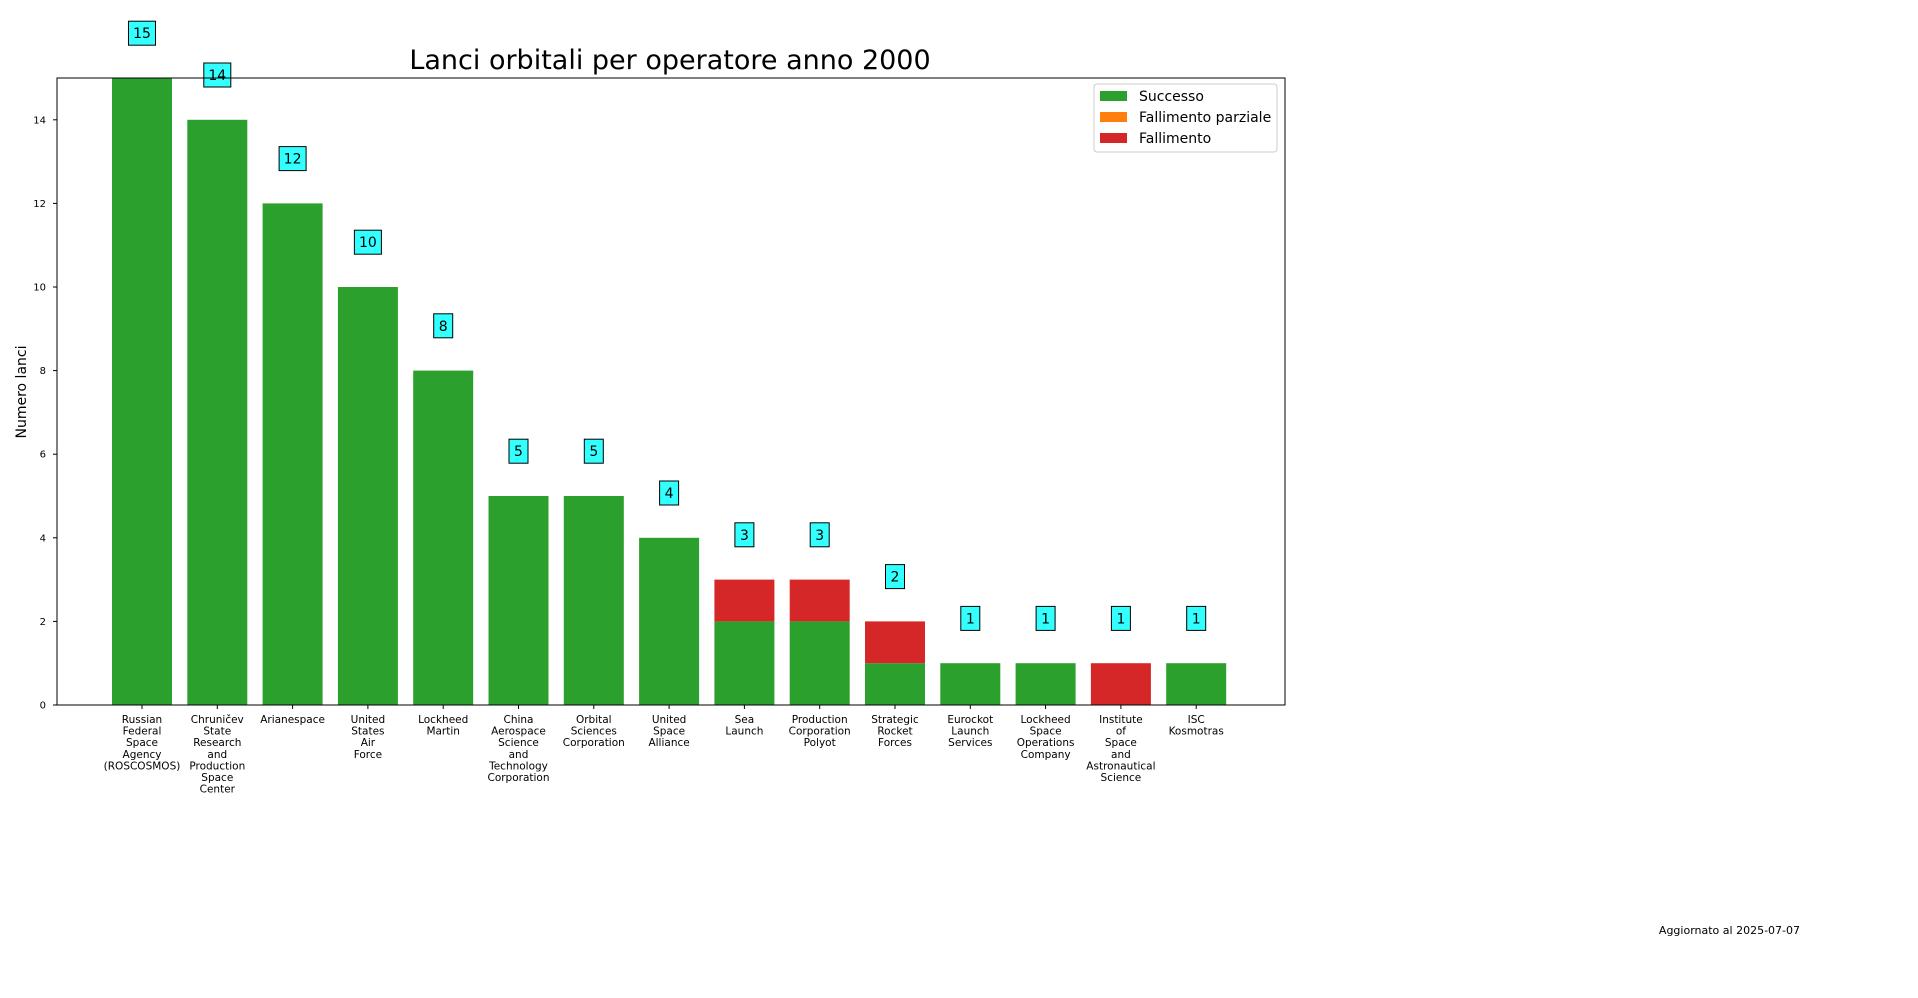 The width and height of the screenshot is (1918, 998). I want to click on x-tick-label: Strategic Rocket Forces, so click(895, 731).